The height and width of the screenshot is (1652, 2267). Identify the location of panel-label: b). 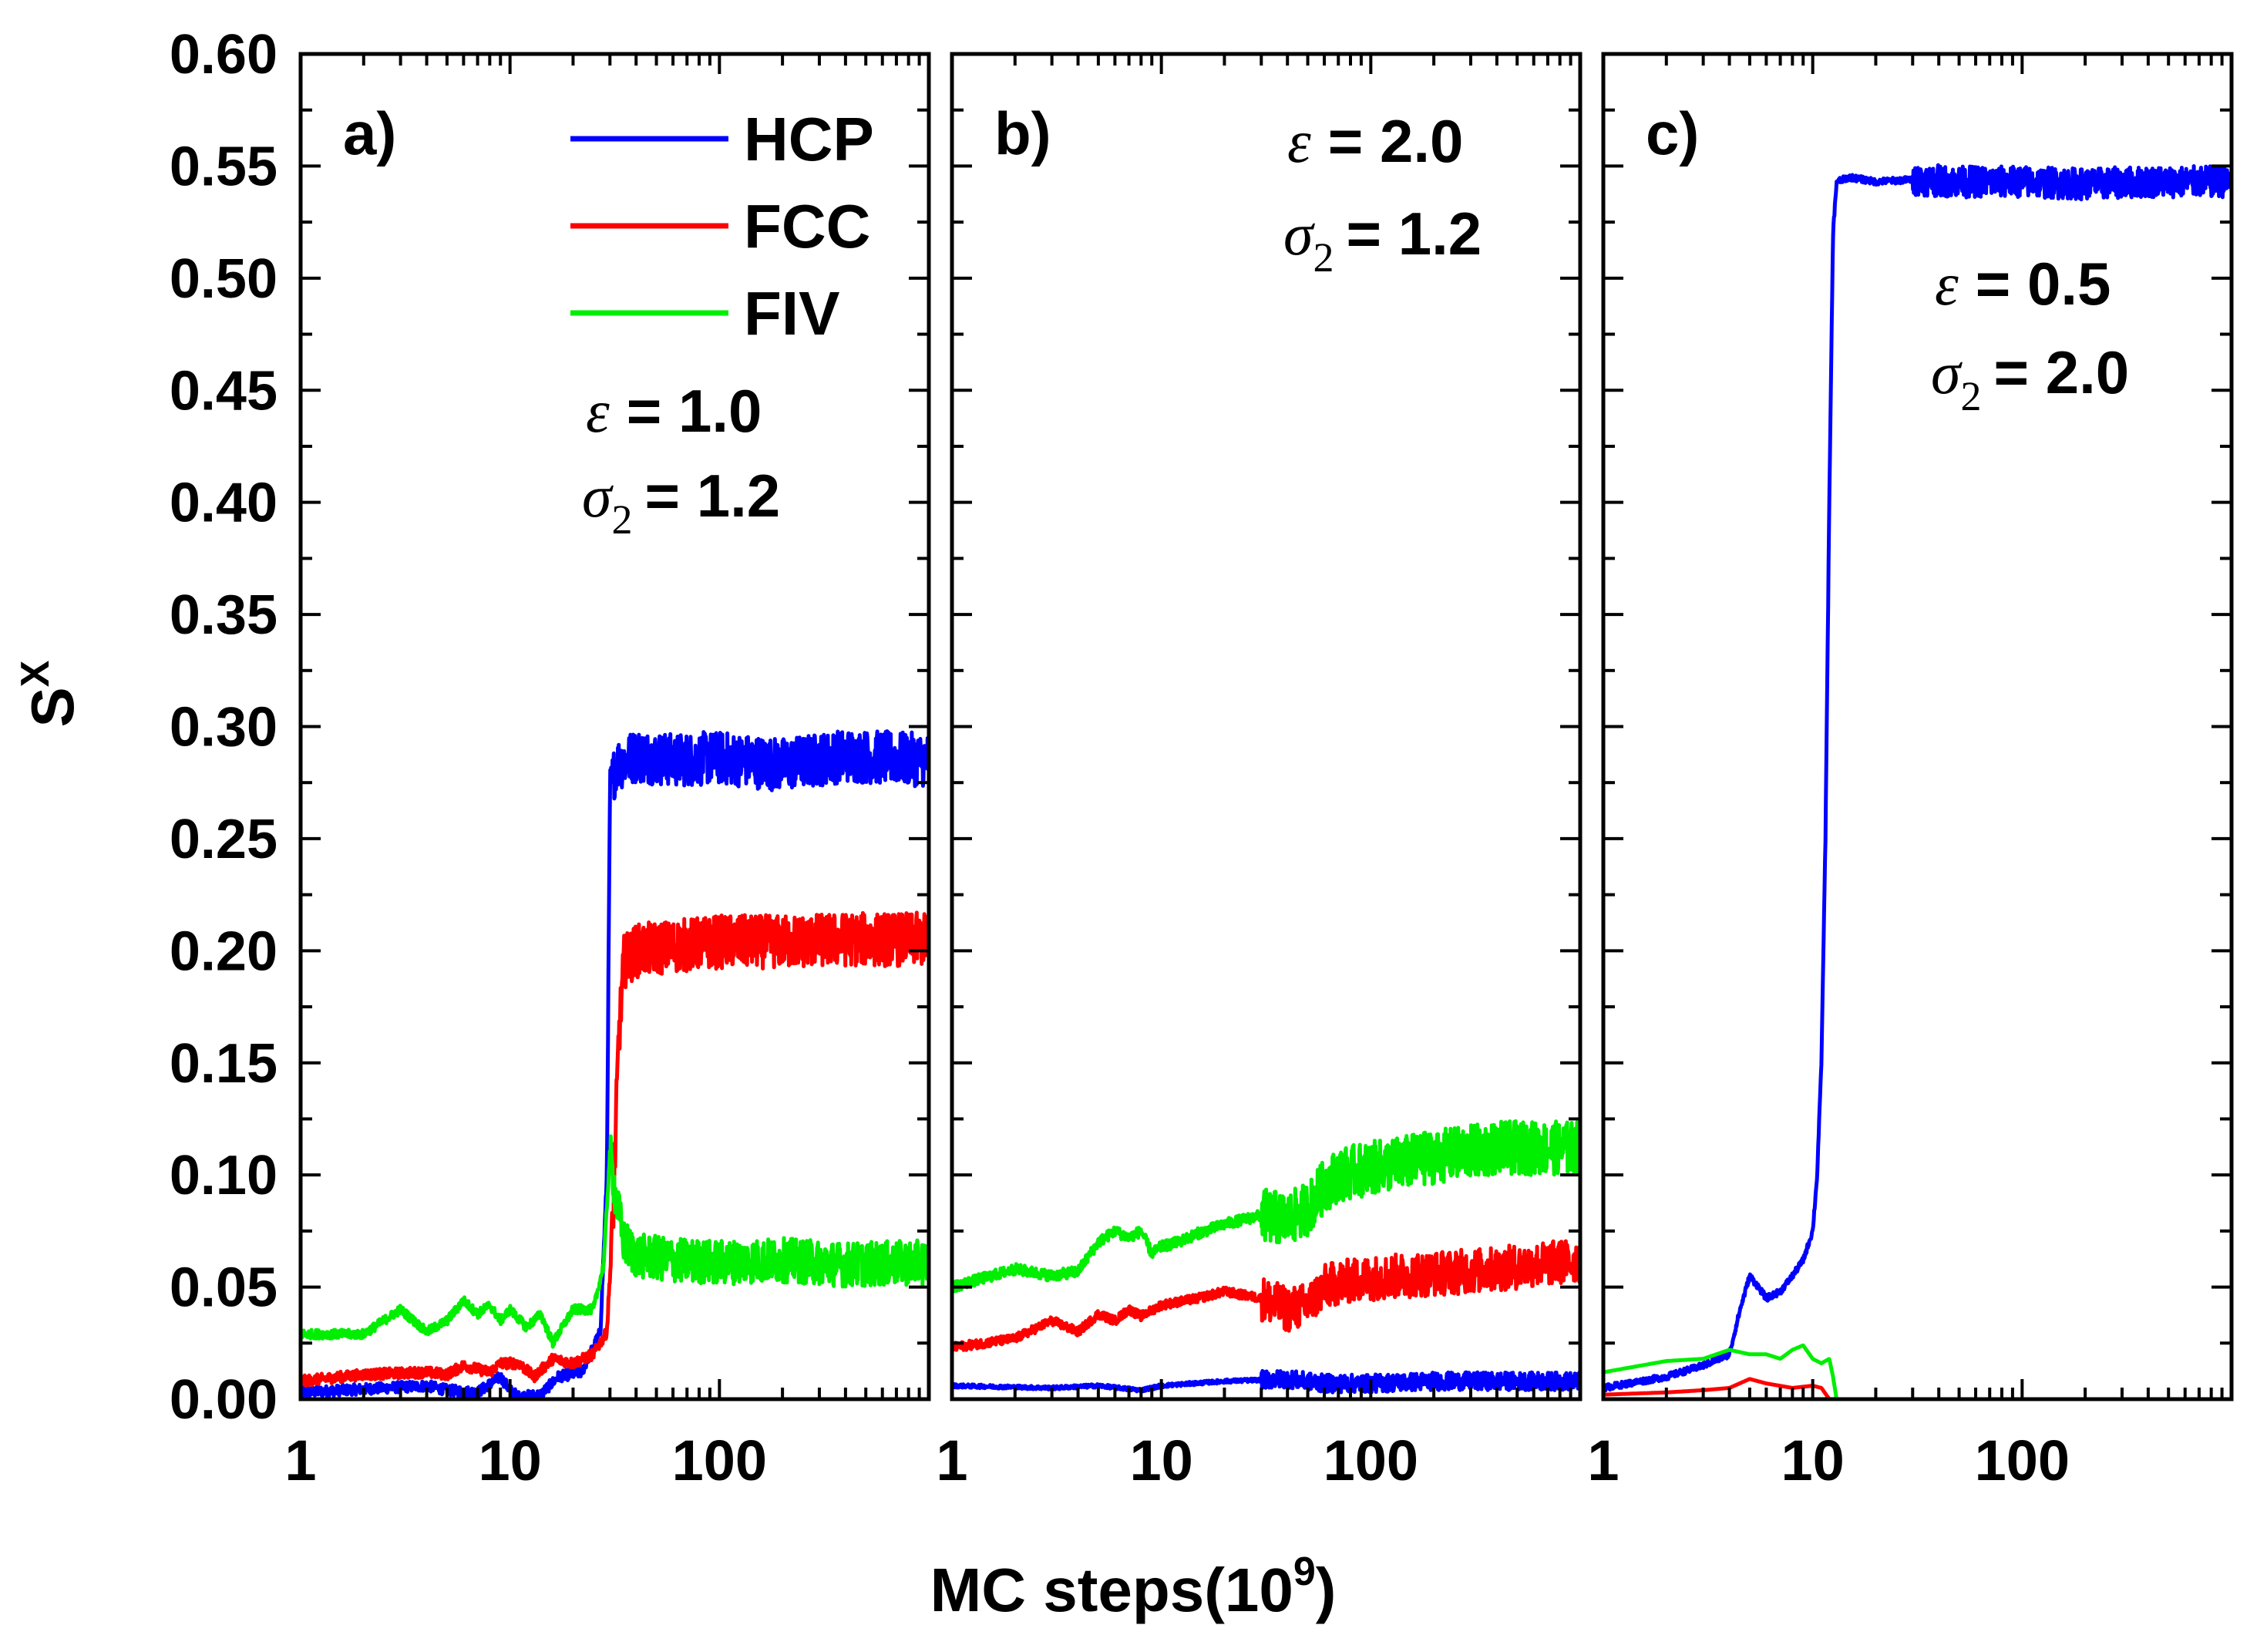
(1022, 133).